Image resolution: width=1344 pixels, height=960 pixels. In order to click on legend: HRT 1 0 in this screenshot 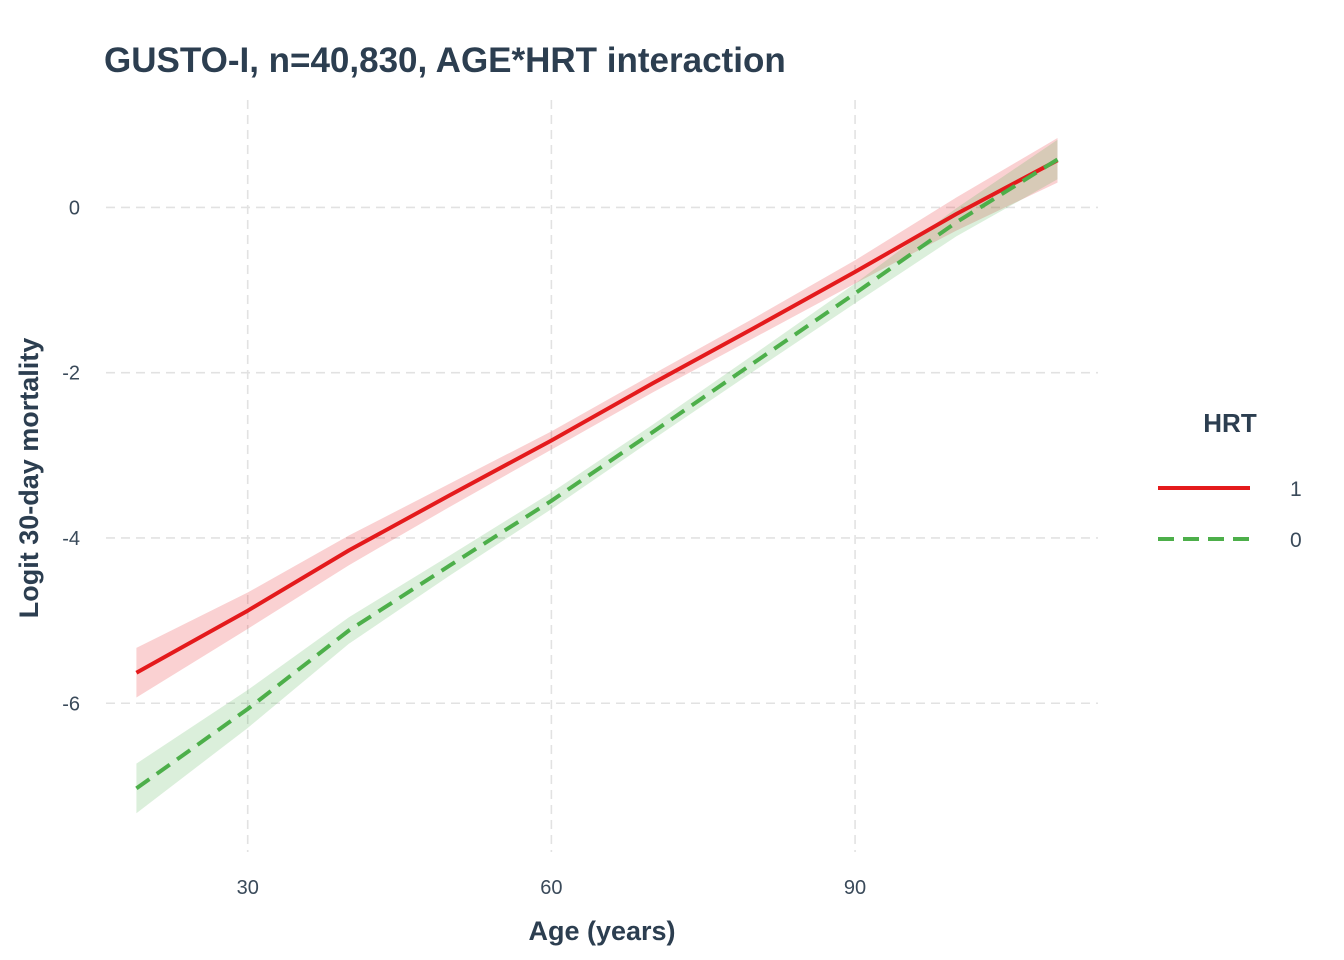, I will do `click(1230, 480)`.